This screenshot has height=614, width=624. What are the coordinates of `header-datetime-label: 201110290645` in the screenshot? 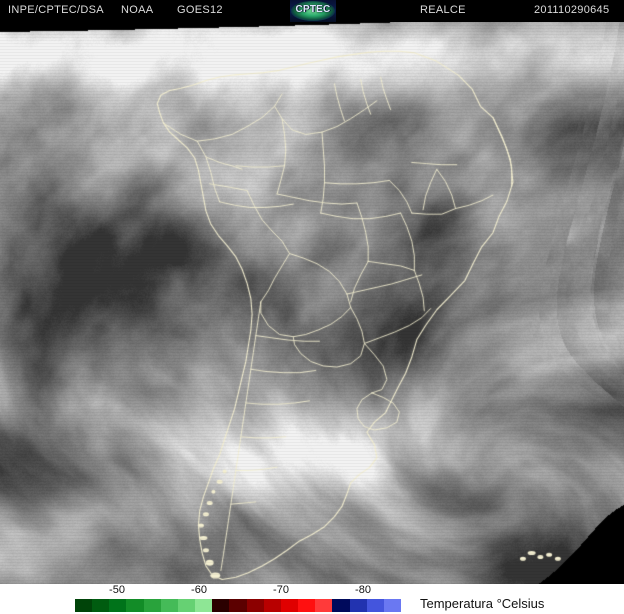 It's located at (572, 10).